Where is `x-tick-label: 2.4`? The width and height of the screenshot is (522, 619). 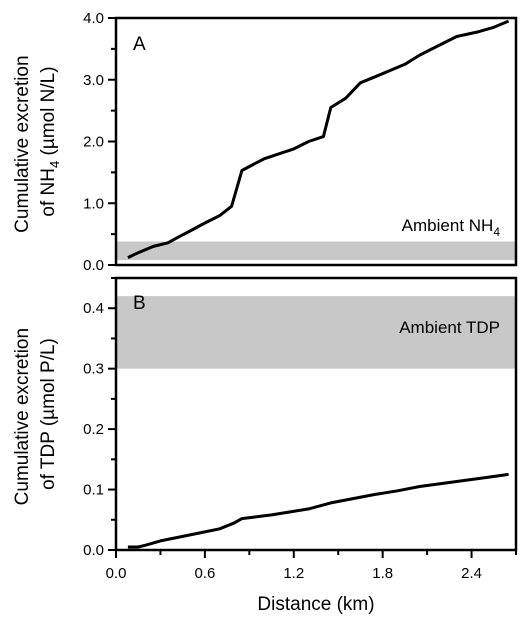 x-tick-label: 2.4 is located at coordinates (471, 573).